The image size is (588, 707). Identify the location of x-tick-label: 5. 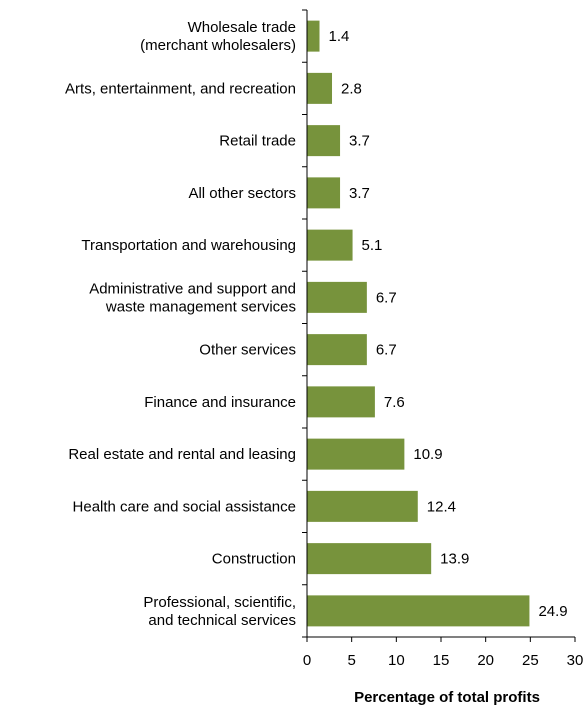
(351, 660).